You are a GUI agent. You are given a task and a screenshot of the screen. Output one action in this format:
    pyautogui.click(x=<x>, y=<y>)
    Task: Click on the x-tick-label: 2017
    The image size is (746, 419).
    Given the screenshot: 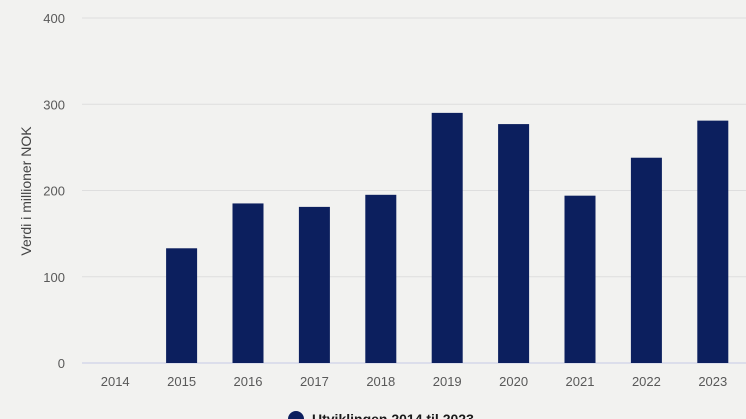 What is the action you would take?
    pyautogui.click(x=314, y=381)
    